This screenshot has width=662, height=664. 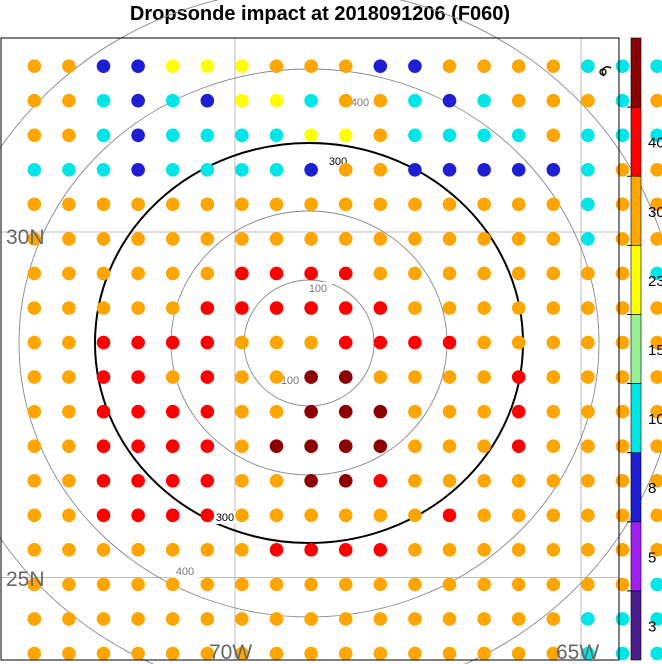 I want to click on ring-label-bg, so click(x=360, y=102).